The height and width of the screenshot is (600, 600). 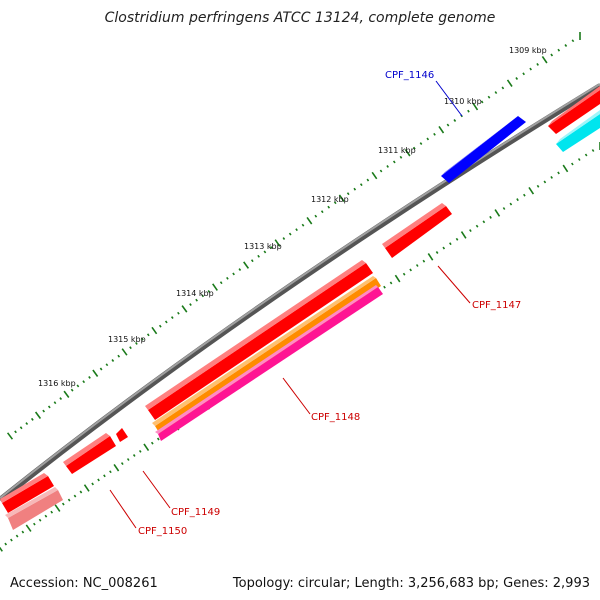 What do you see at coordinates (122, 435) in the screenshot?
I see `gene-cpf-1149-small-feature` at bounding box center [122, 435].